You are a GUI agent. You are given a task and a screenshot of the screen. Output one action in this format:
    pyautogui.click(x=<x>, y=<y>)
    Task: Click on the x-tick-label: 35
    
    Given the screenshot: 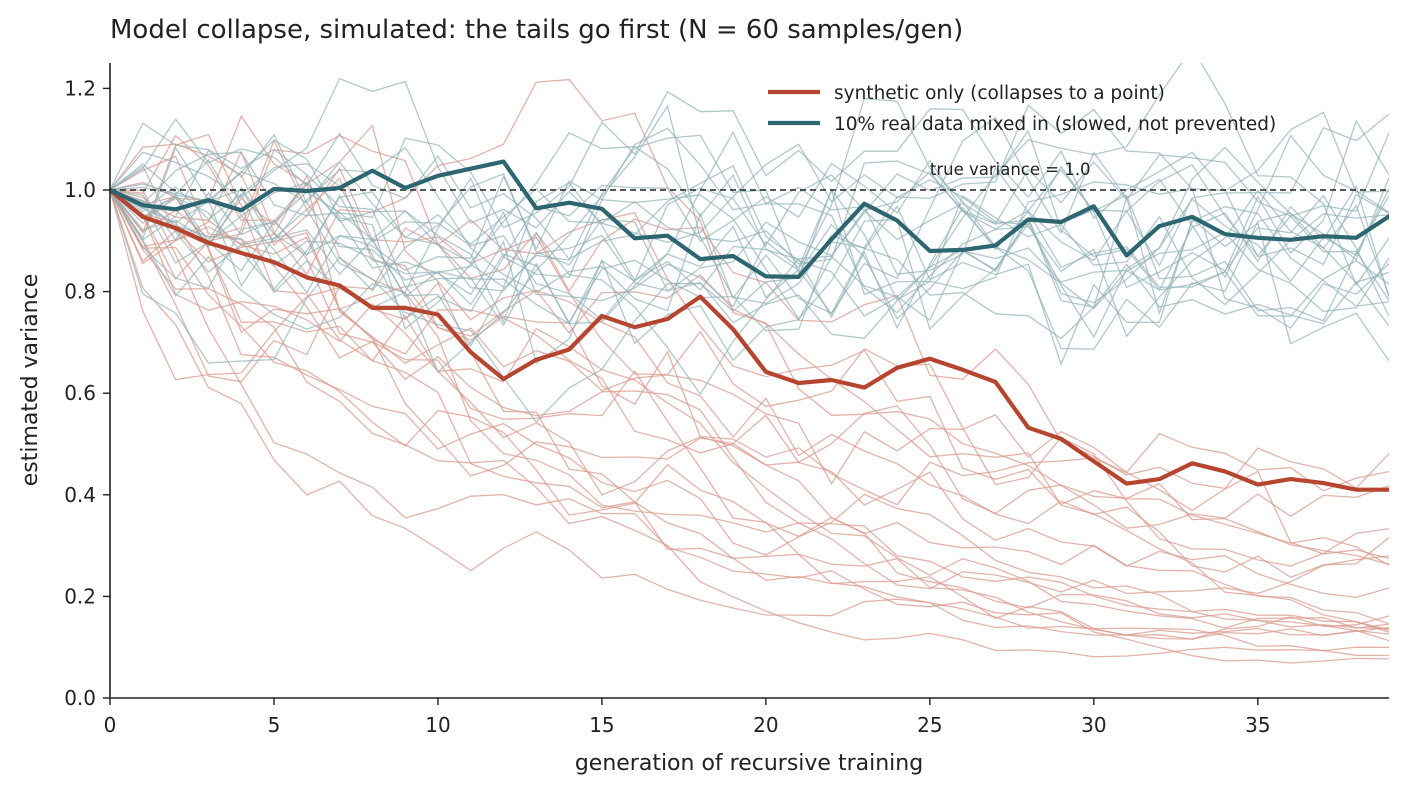 What is the action you would take?
    pyautogui.click(x=1257, y=725)
    